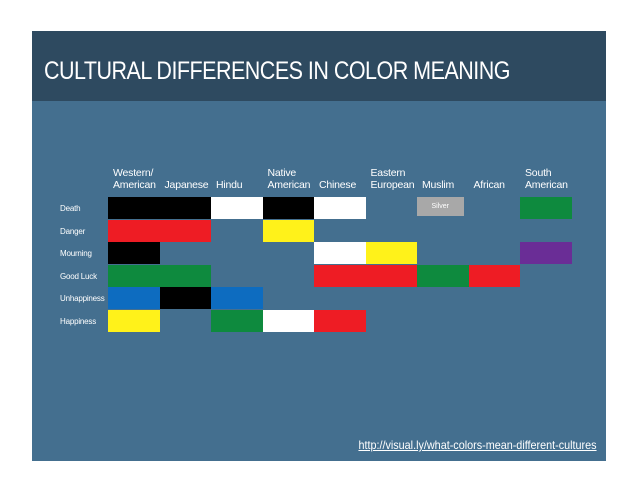 Image resolution: width=638 pixels, height=493 pixels. Describe the element at coordinates (546, 179) in the screenshot. I see `column-header: South American` at that location.